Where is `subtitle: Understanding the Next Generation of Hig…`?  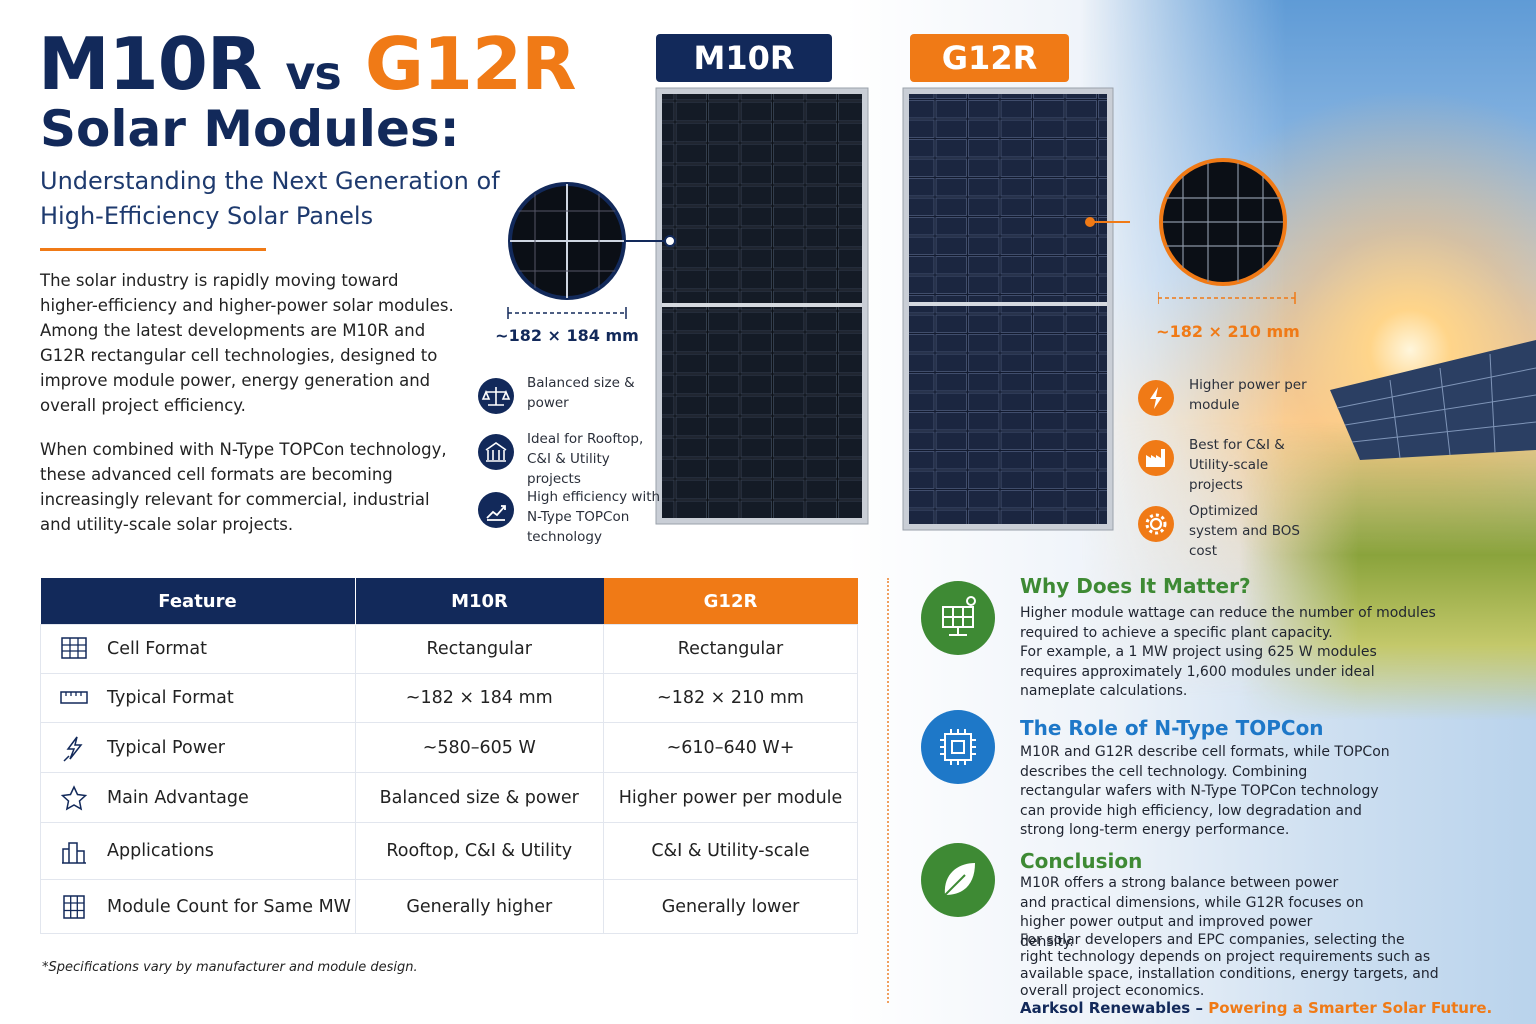 subtitle: Understanding the Next Generation of Hig… is located at coordinates (270, 198).